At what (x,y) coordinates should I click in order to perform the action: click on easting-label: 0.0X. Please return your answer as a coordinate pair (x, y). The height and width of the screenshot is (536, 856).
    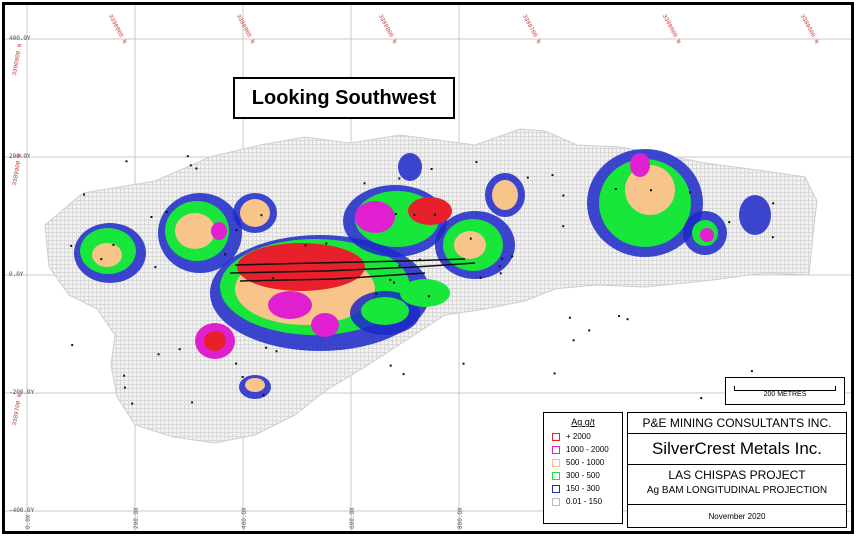
    Looking at the image, I should click on (28, 521).